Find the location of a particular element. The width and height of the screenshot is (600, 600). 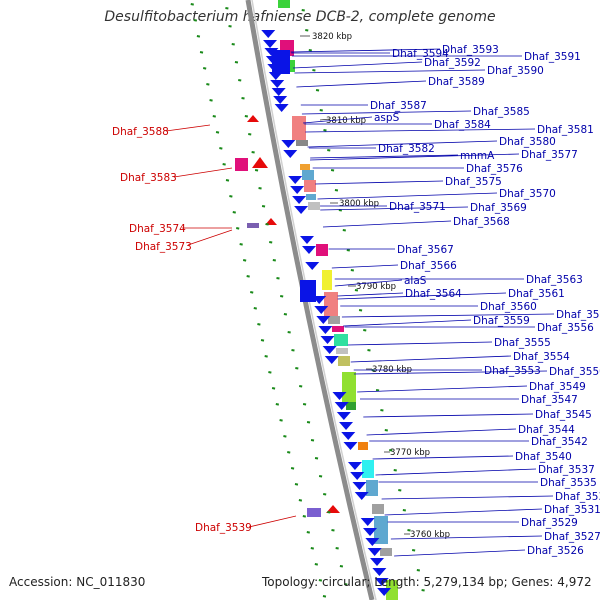

right-gene-label: Dhaf_3549 is located at coordinates (557, 387).